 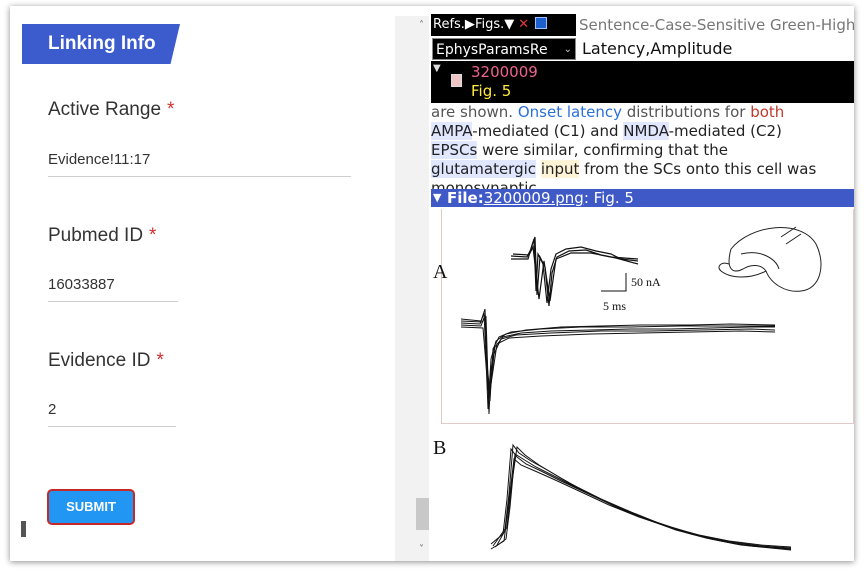 What do you see at coordinates (524, 24) in the screenshot?
I see `close-icon: ✕` at bounding box center [524, 24].